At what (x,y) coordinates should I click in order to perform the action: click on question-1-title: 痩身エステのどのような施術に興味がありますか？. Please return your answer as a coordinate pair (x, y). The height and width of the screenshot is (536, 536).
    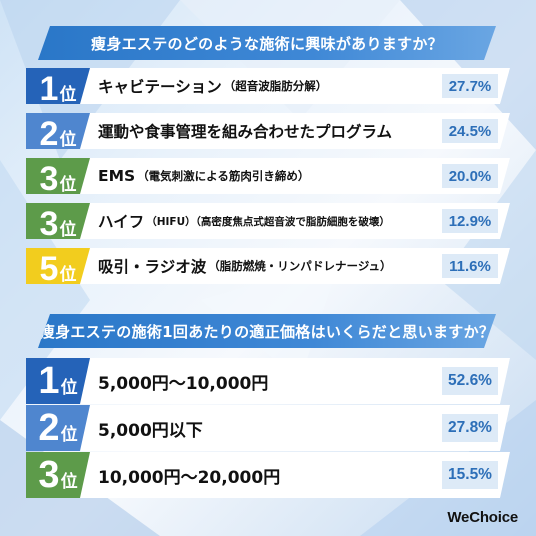
    Looking at the image, I should click on (267, 43).